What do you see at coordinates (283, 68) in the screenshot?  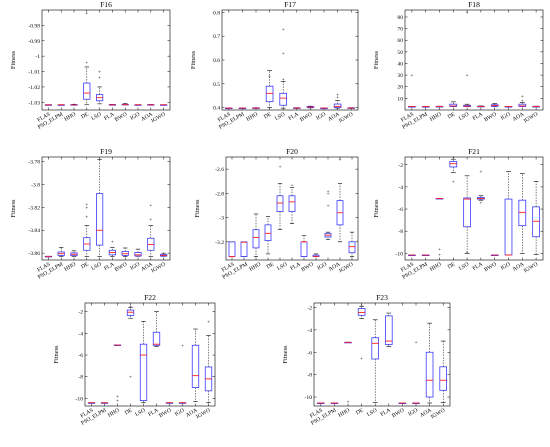 I see `box-LSO: + + +` at bounding box center [283, 68].